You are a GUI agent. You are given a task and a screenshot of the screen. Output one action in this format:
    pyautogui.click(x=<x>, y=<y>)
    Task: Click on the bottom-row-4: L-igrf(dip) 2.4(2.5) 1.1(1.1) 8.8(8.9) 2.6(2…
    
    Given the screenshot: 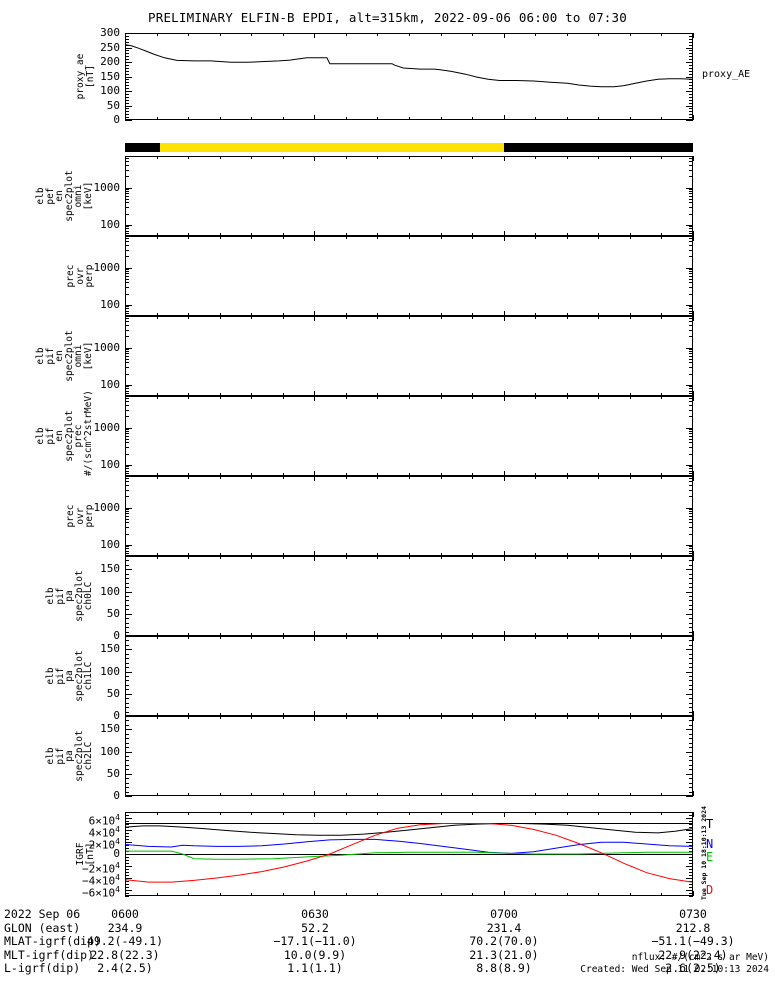 What is the action you would take?
    pyautogui.click(x=387, y=969)
    